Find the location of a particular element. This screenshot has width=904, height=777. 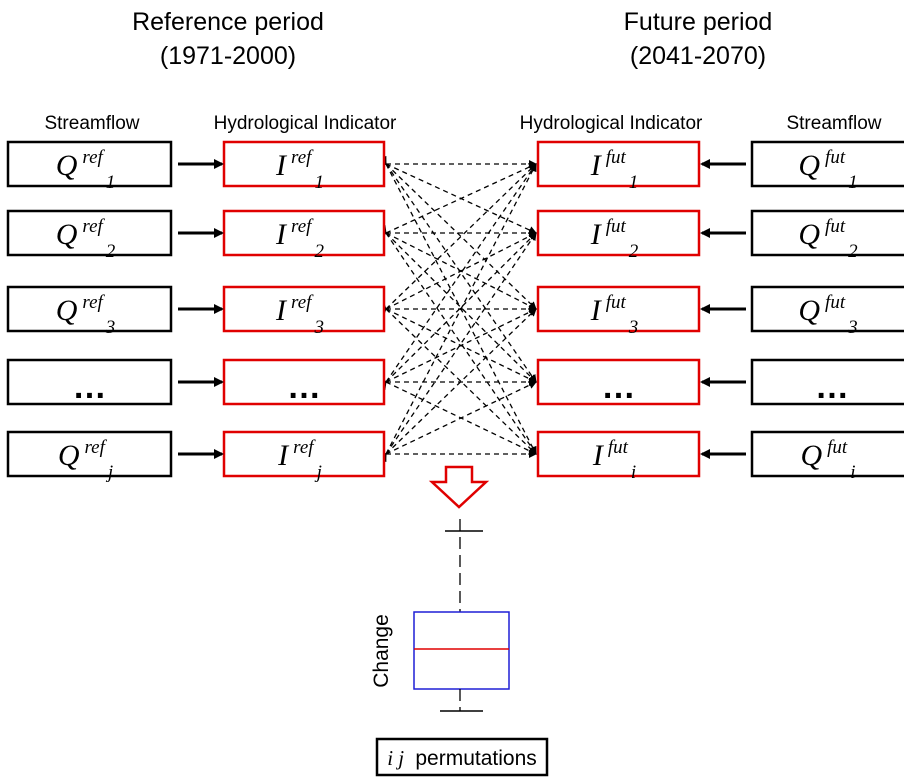

formula-subscript: j is located at coordinates (109, 472).